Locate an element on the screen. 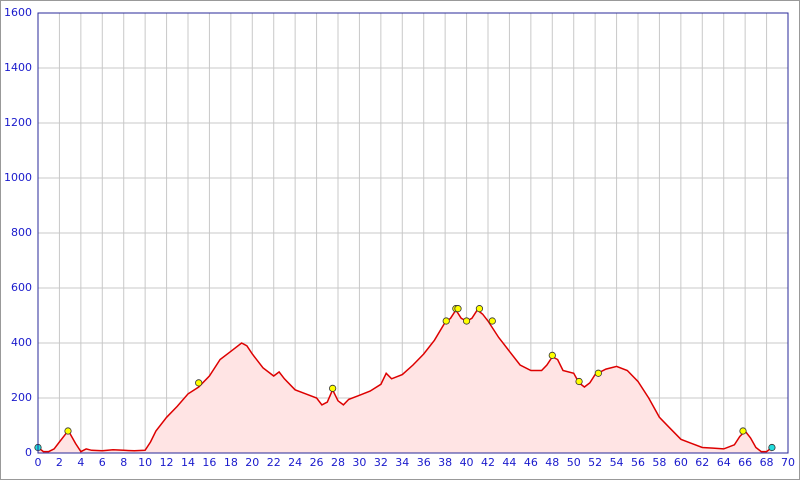 The width and height of the screenshot is (800, 480). x-tick-label: 62 is located at coordinates (702, 462).